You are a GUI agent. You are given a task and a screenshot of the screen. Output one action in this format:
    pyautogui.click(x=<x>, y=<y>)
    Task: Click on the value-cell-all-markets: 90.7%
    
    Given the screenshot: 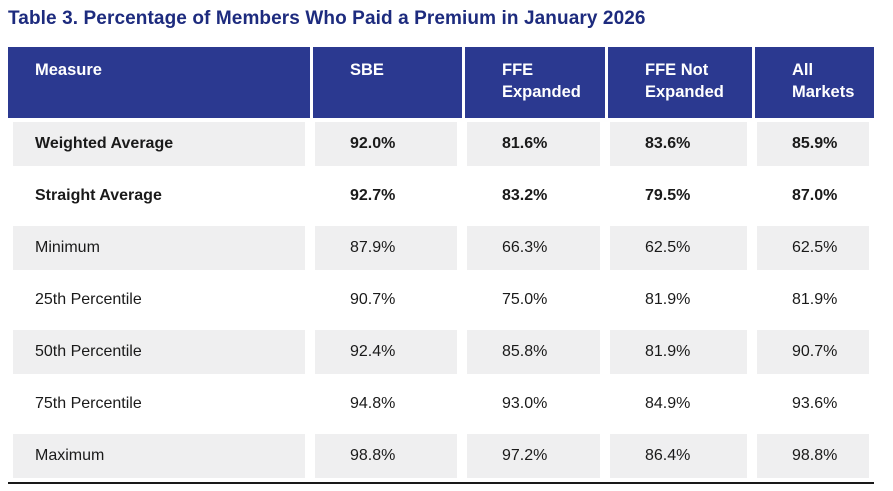 What is the action you would take?
    pyautogui.click(x=813, y=352)
    